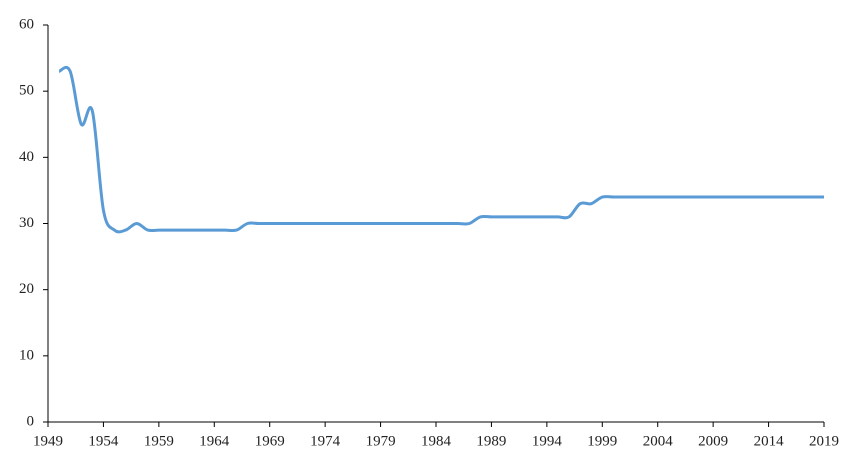  I want to click on x-tick-label: 1994, so click(547, 441).